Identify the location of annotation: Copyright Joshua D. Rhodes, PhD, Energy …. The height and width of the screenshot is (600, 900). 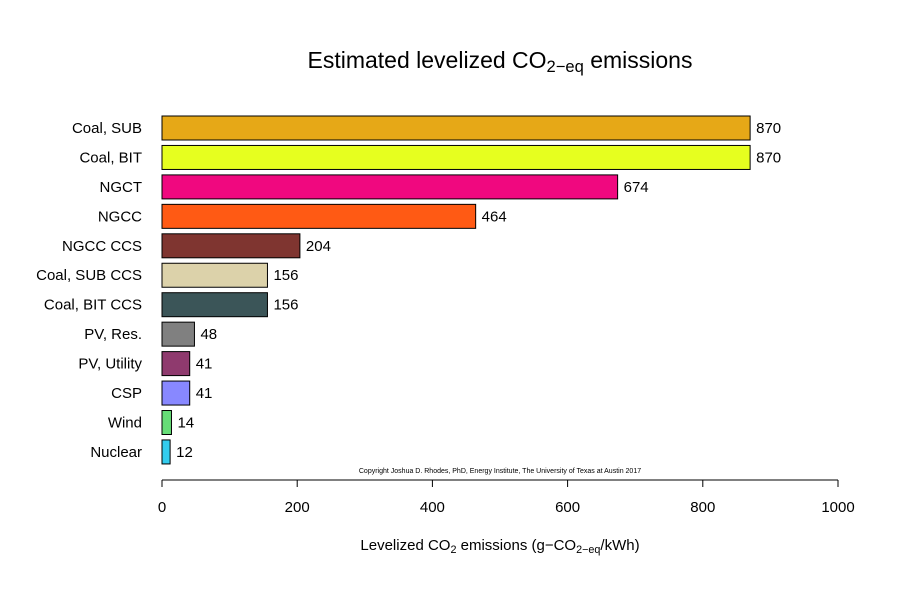
(500, 471).